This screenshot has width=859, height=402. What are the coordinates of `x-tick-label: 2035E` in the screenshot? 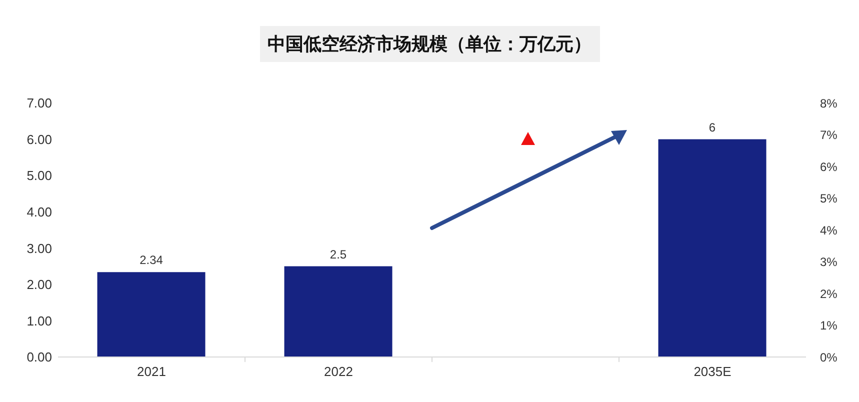 It's located at (713, 371).